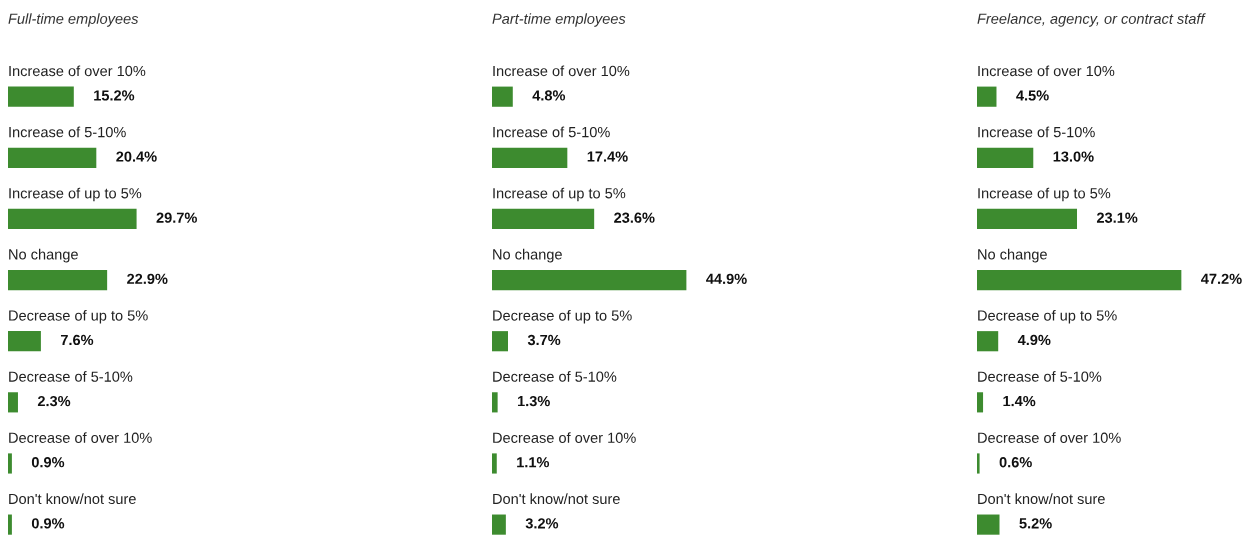 The image size is (1251, 535). What do you see at coordinates (1035, 523) in the screenshot?
I see `data-label: 5.2%` at bounding box center [1035, 523].